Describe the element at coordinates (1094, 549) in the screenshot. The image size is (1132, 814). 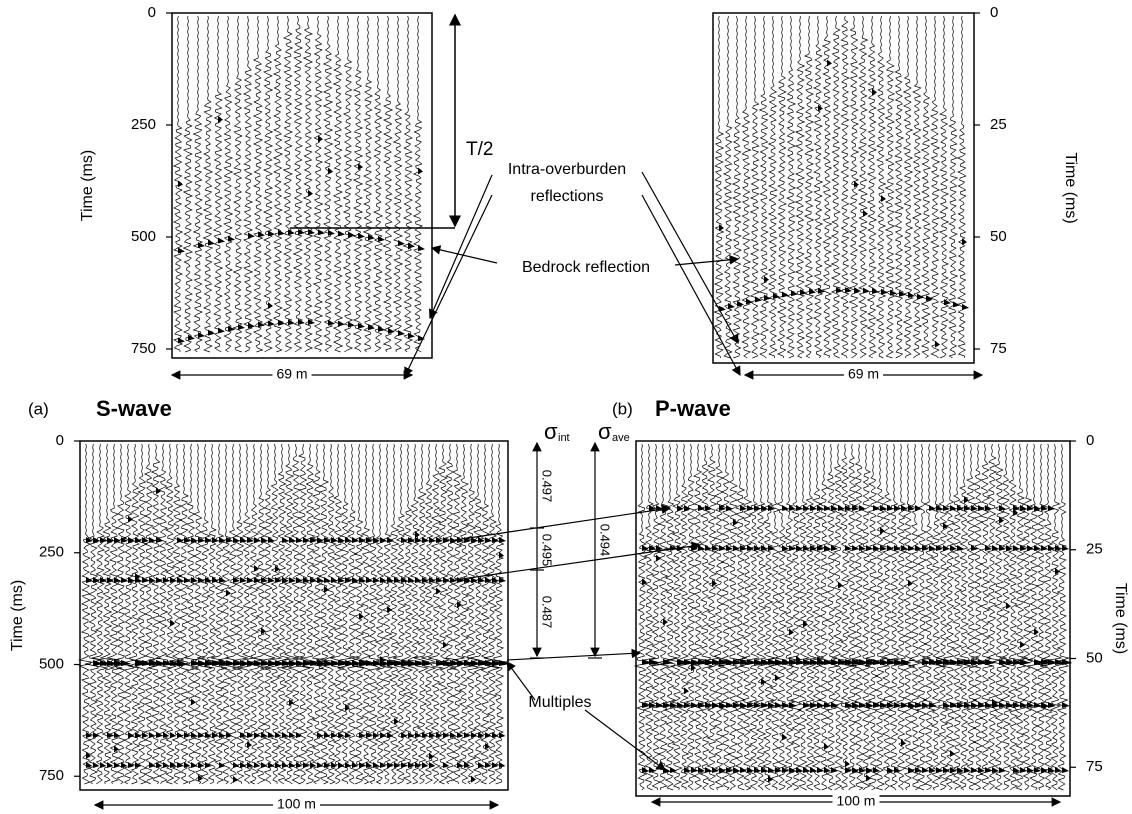
I see `y-tick-label: 25` at that location.